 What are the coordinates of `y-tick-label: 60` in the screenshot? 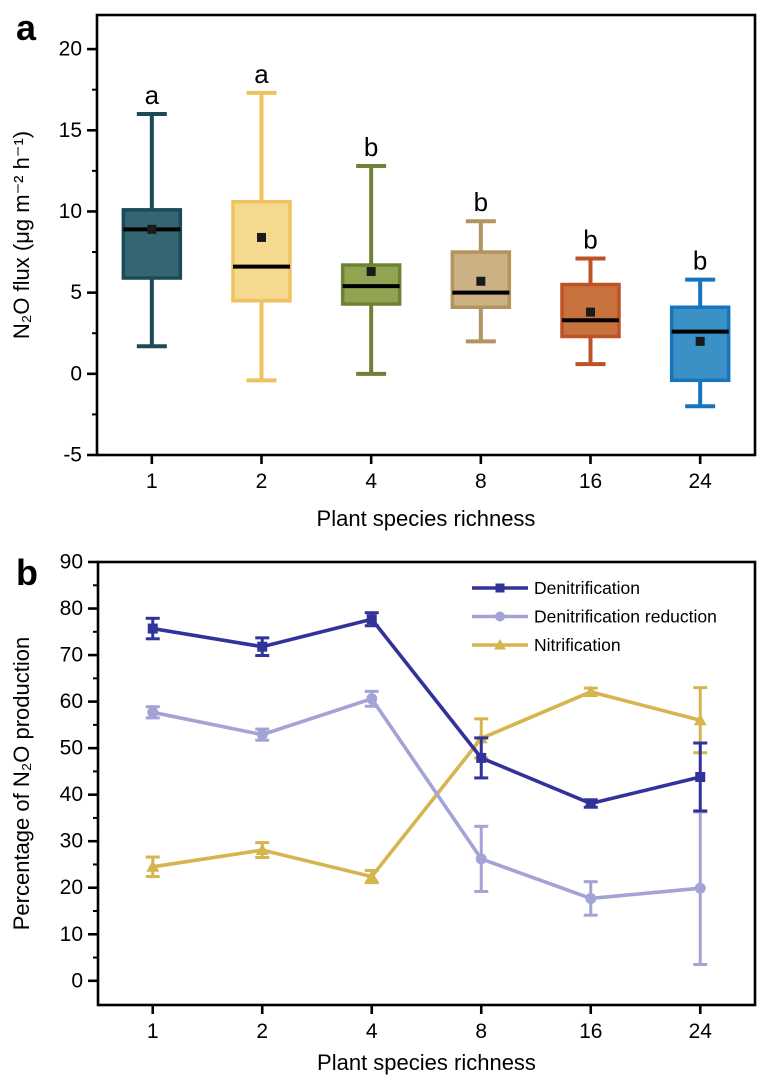 It's located at (71, 701).